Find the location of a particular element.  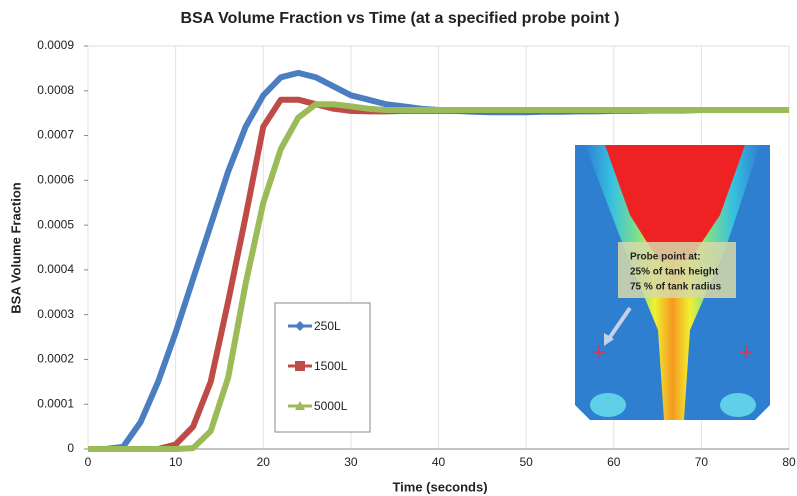

y-tick-label: 0.0006 is located at coordinates (55, 180).